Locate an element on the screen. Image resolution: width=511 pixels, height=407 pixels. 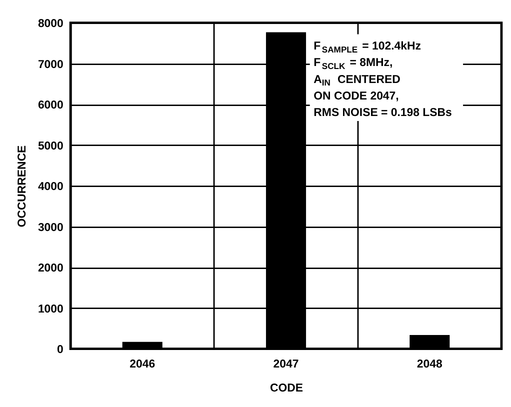
x-tick-label: 2048 is located at coordinates (430, 364).